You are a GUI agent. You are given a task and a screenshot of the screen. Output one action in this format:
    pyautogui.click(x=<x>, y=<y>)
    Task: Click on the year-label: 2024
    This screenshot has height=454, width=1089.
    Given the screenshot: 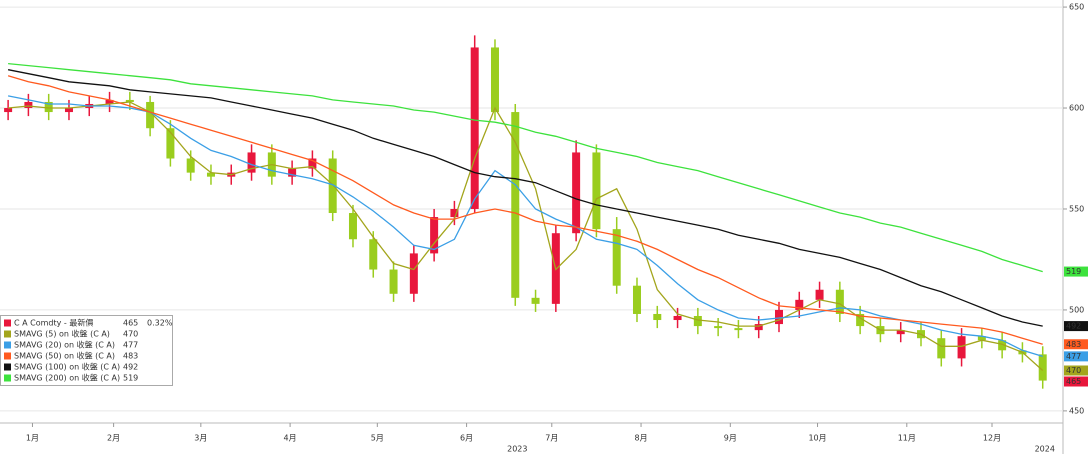 What is the action you would take?
    pyautogui.click(x=1045, y=449)
    